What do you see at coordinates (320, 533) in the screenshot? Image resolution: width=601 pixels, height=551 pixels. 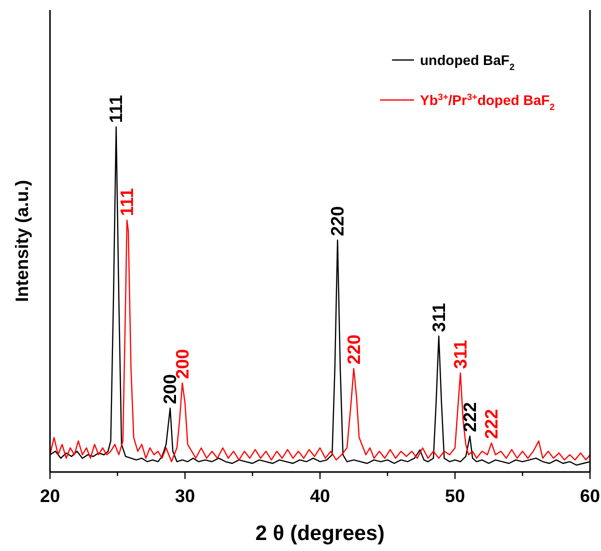 I see `x-axis-title: 2 θ (degrees)` at bounding box center [320, 533].